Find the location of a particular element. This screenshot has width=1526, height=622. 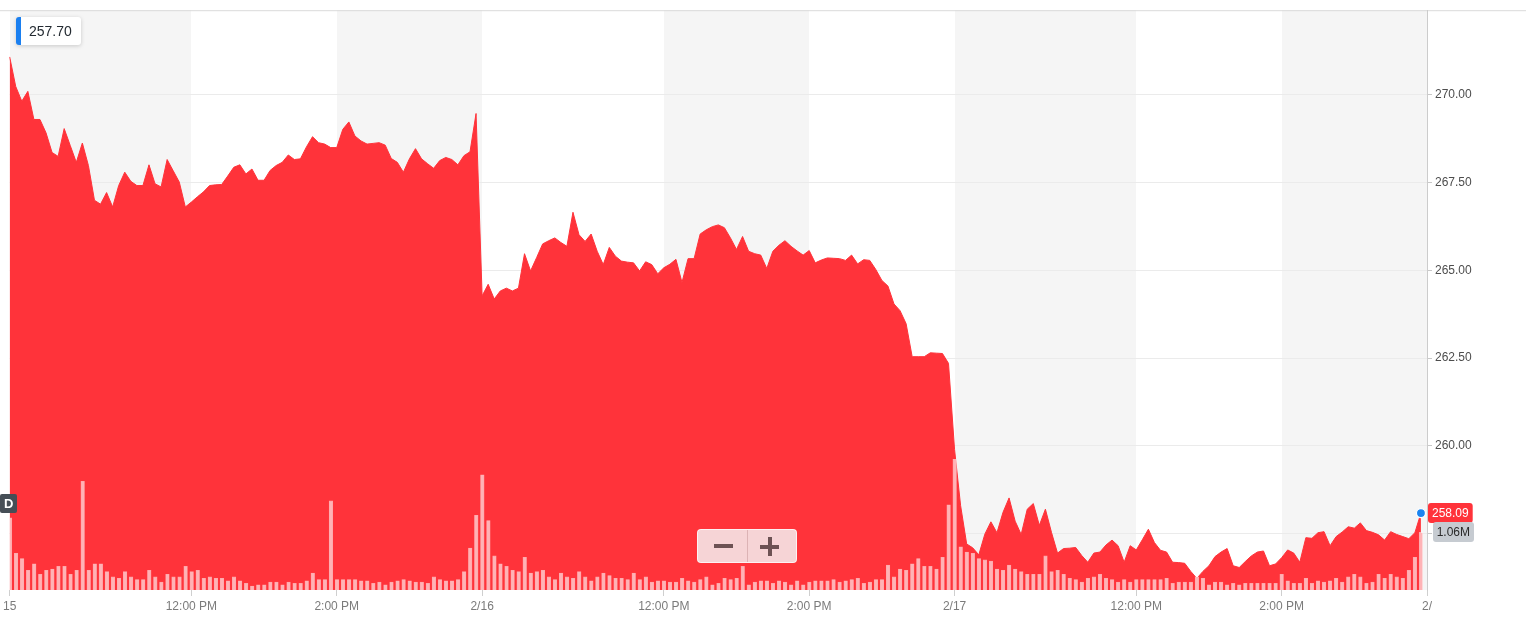

y-tick-label: 265.00 is located at coordinates (1454, 269).